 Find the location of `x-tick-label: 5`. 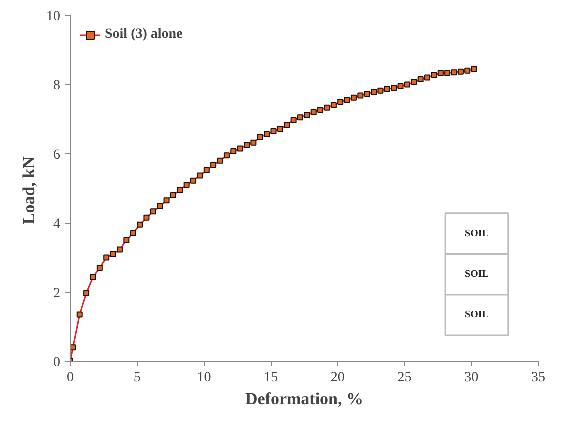

x-tick-label: 5 is located at coordinates (137, 378).